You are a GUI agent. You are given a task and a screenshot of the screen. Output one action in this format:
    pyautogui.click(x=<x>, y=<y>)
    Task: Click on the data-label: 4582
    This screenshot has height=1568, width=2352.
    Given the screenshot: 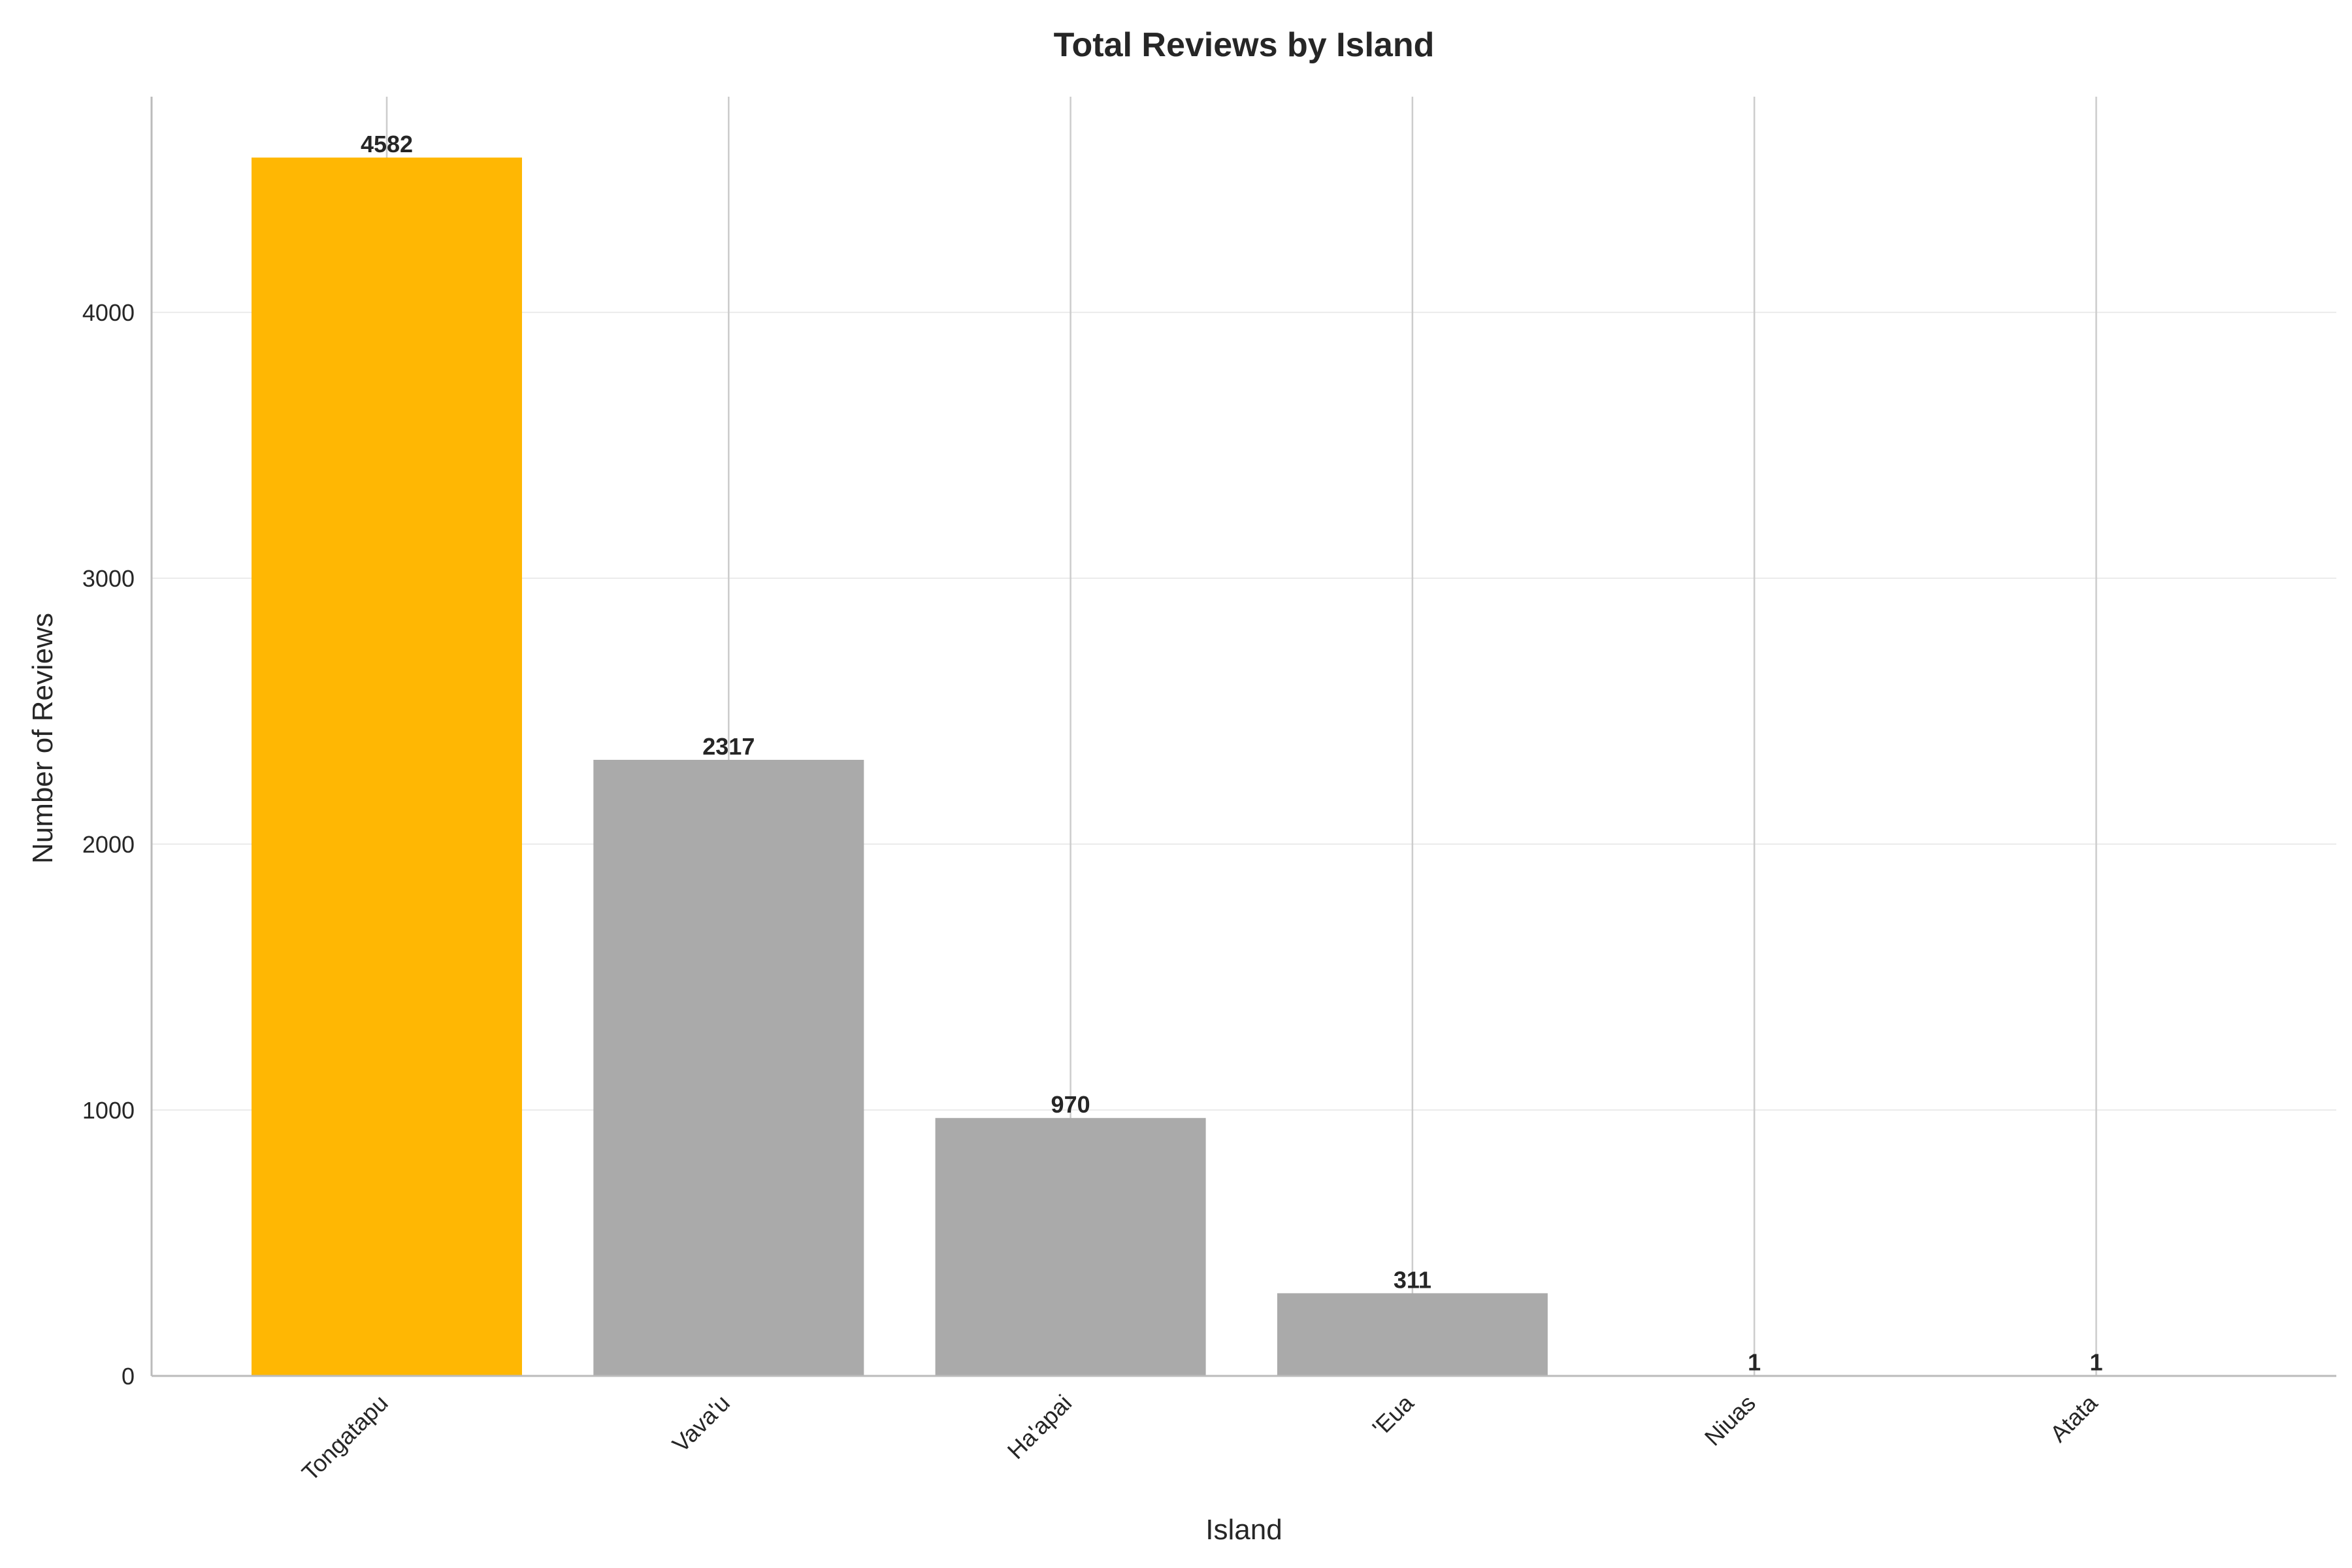 What is the action you would take?
    pyautogui.click(x=387, y=144)
    